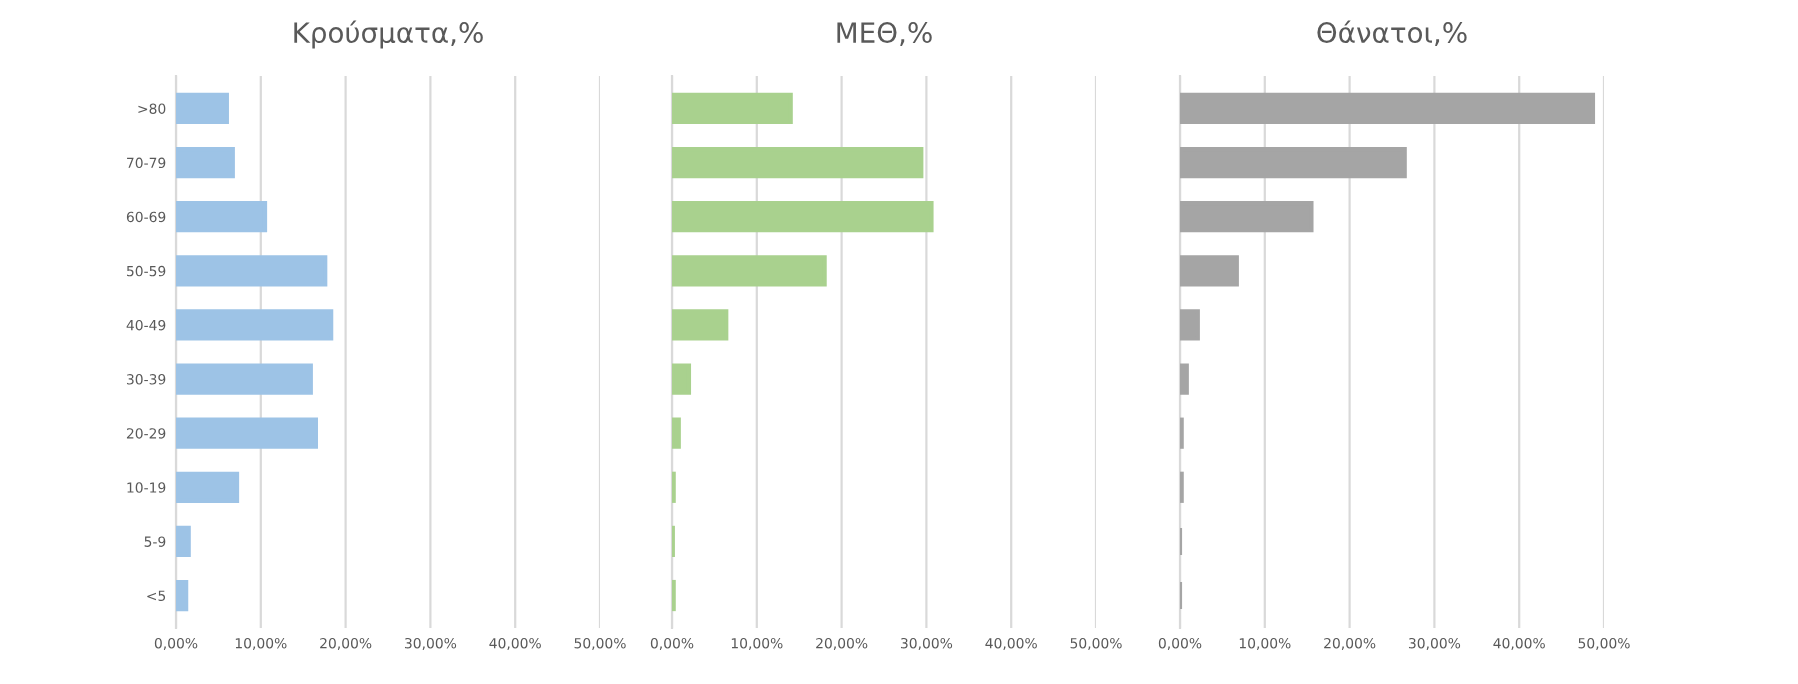 This screenshot has height=684, width=1798. Describe the element at coordinates (1392, 33) in the screenshot. I see `chart-title: Θάνατοι,%` at that location.